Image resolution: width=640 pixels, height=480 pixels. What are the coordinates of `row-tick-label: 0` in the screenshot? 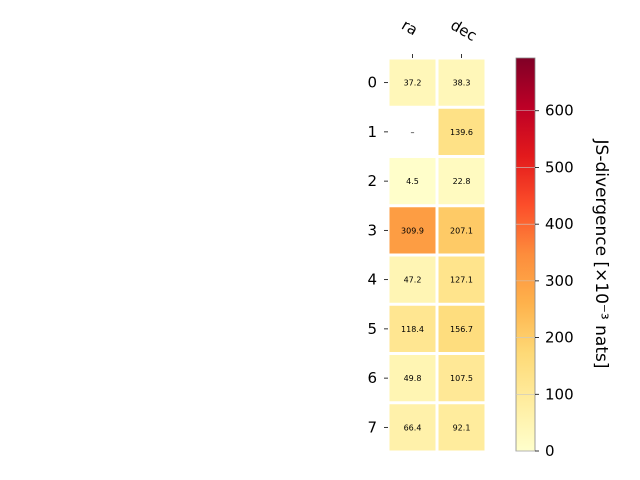 It's located at (372, 83).